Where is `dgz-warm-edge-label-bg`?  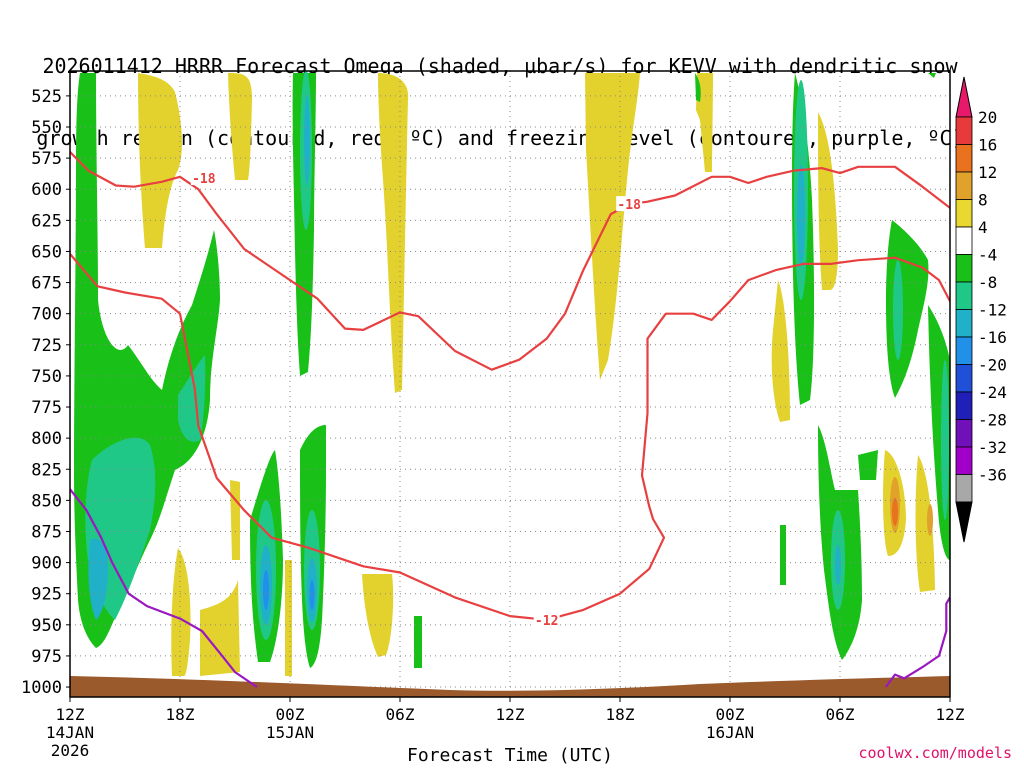
dgz-warm-edge-label-bg is located at coordinates (546, 619).